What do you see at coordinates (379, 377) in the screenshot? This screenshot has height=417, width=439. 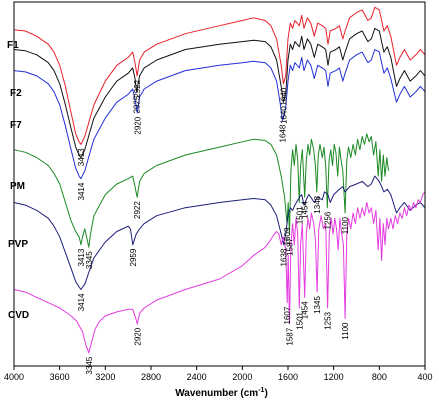 I see `x-tick-label-800: 800` at bounding box center [379, 377].